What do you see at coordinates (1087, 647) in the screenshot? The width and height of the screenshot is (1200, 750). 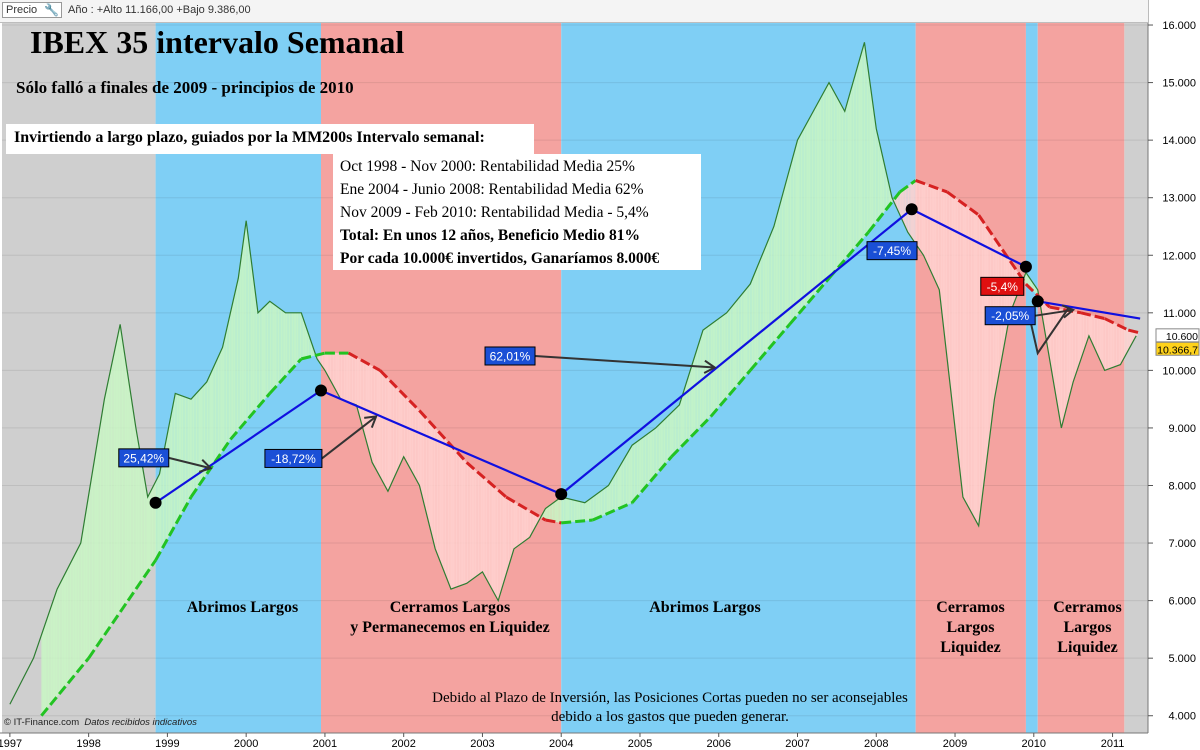 I see `zone-line: Liquidez` at bounding box center [1087, 647].